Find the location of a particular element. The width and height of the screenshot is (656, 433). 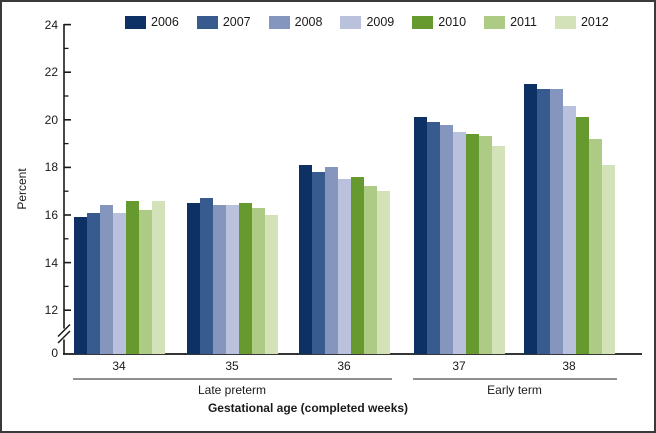

bar-2006-week37 is located at coordinates (420, 235).